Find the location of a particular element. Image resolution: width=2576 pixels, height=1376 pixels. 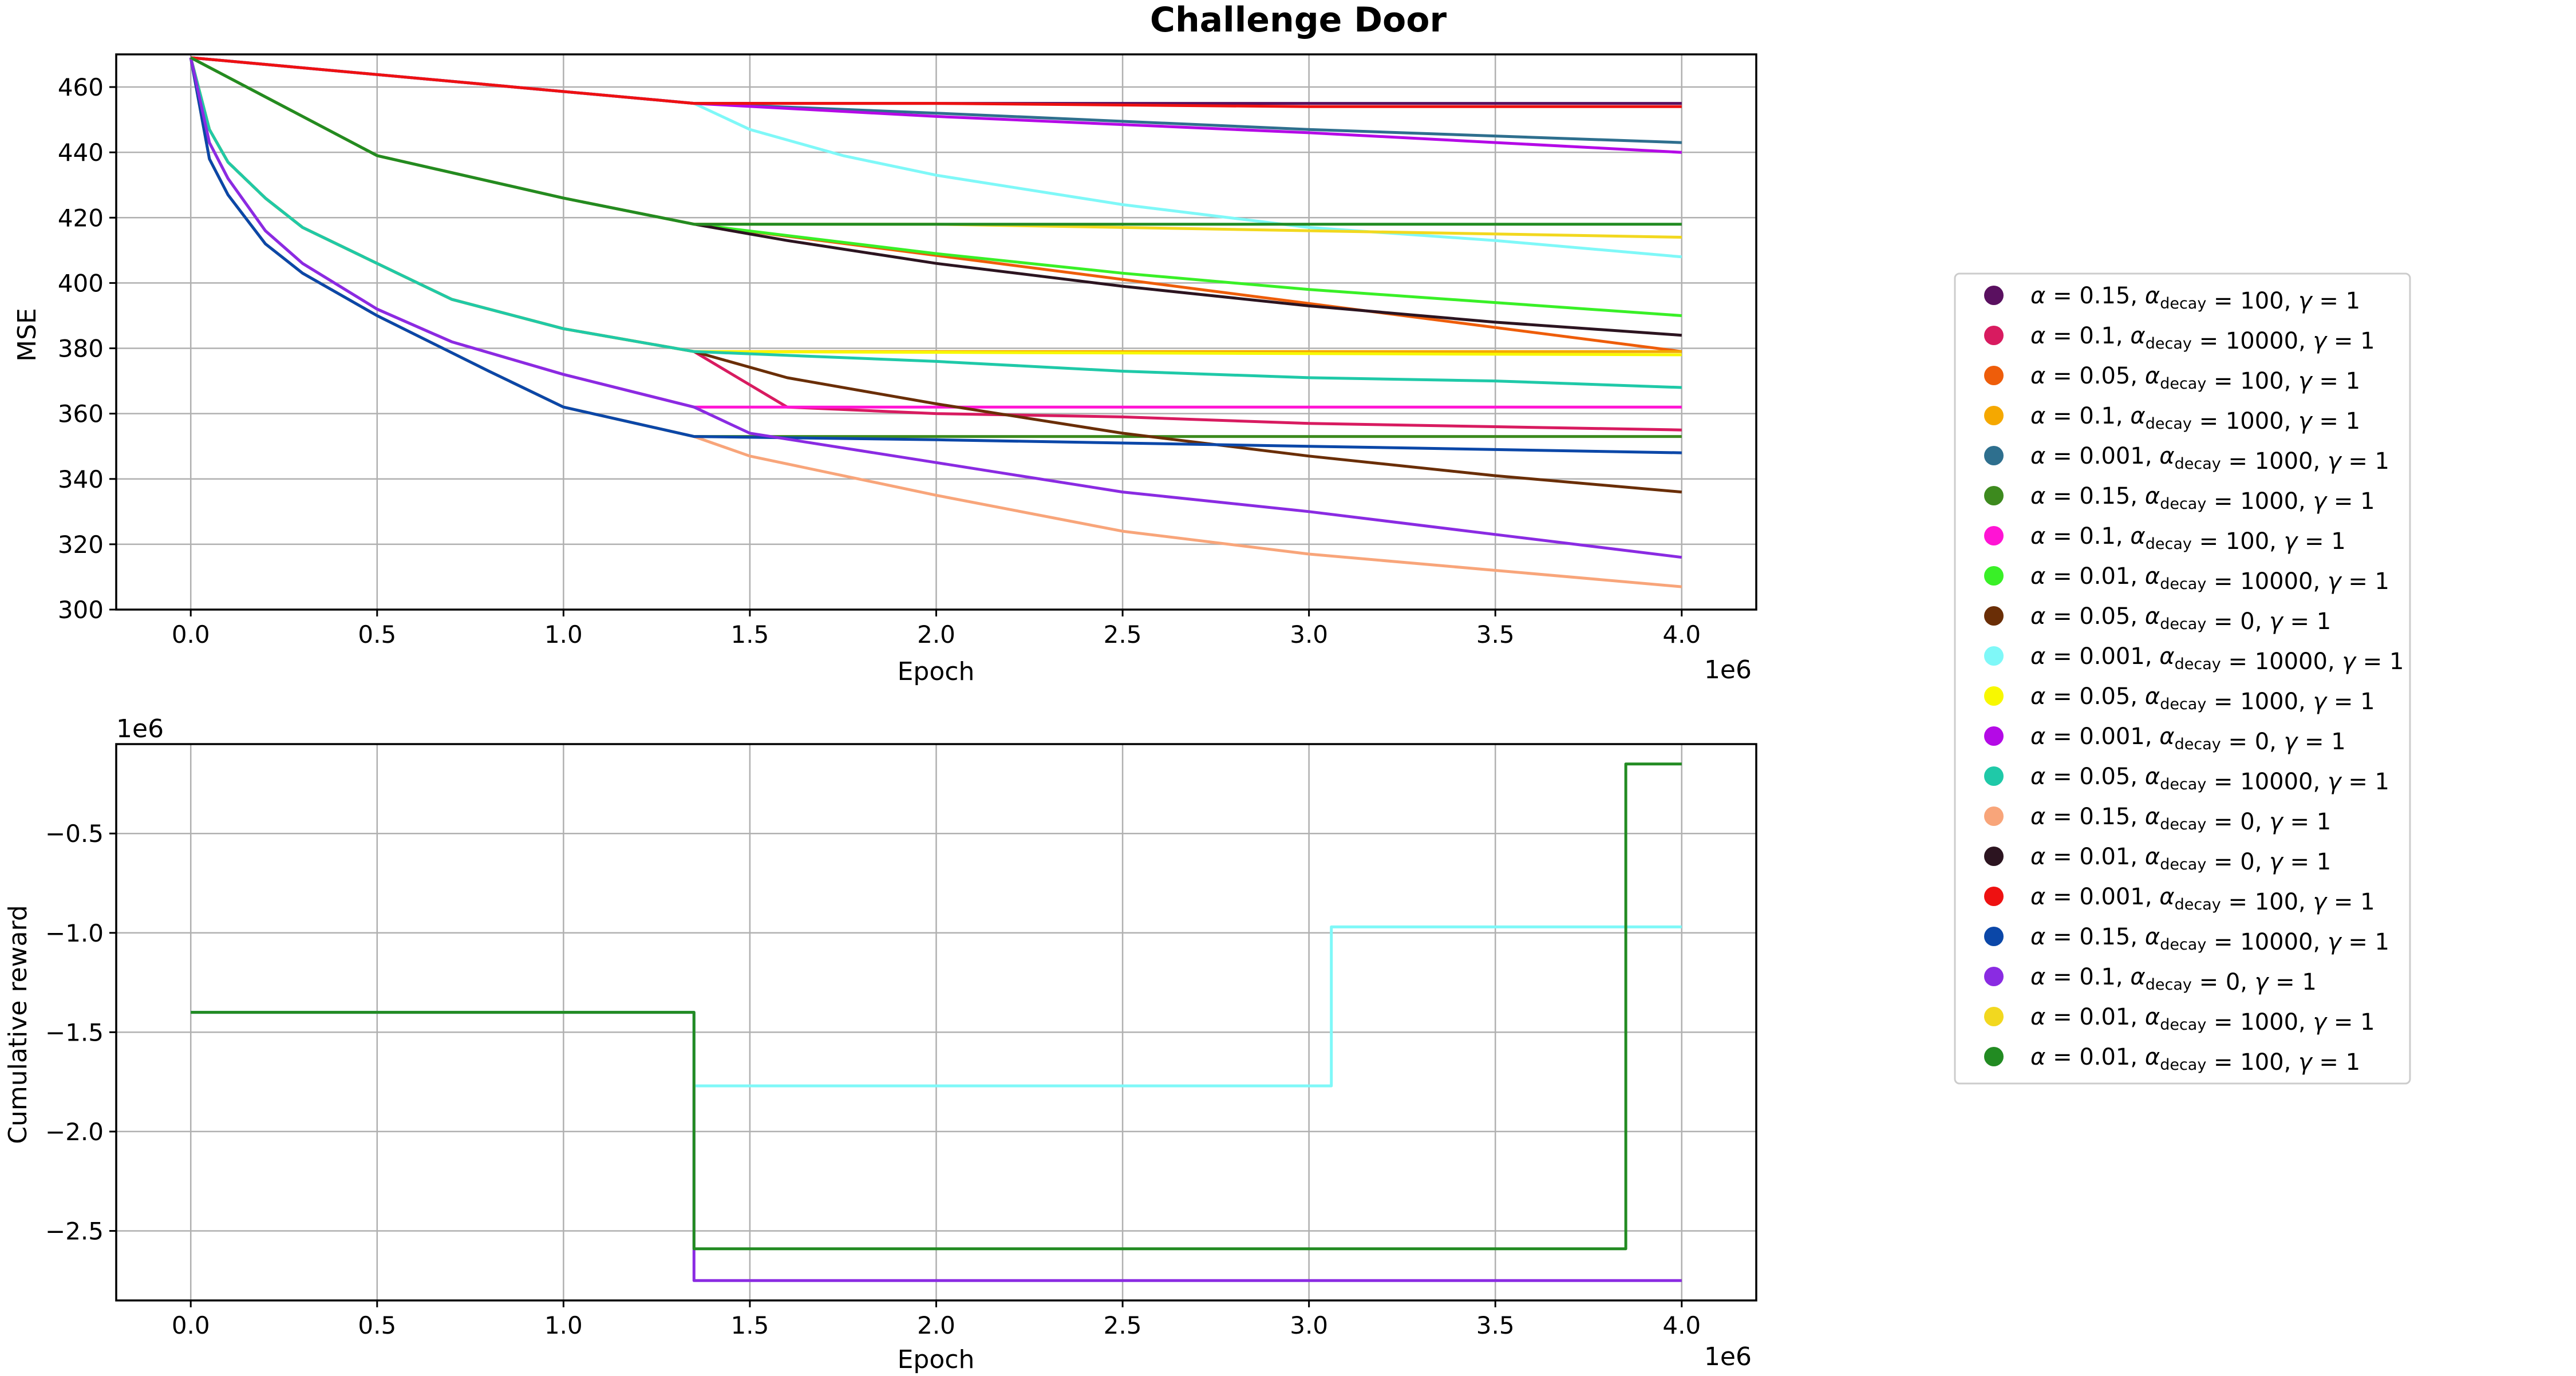

legend-label: α = 0.01, αdecay = 0, γ = 1 is located at coordinates (2180, 860).